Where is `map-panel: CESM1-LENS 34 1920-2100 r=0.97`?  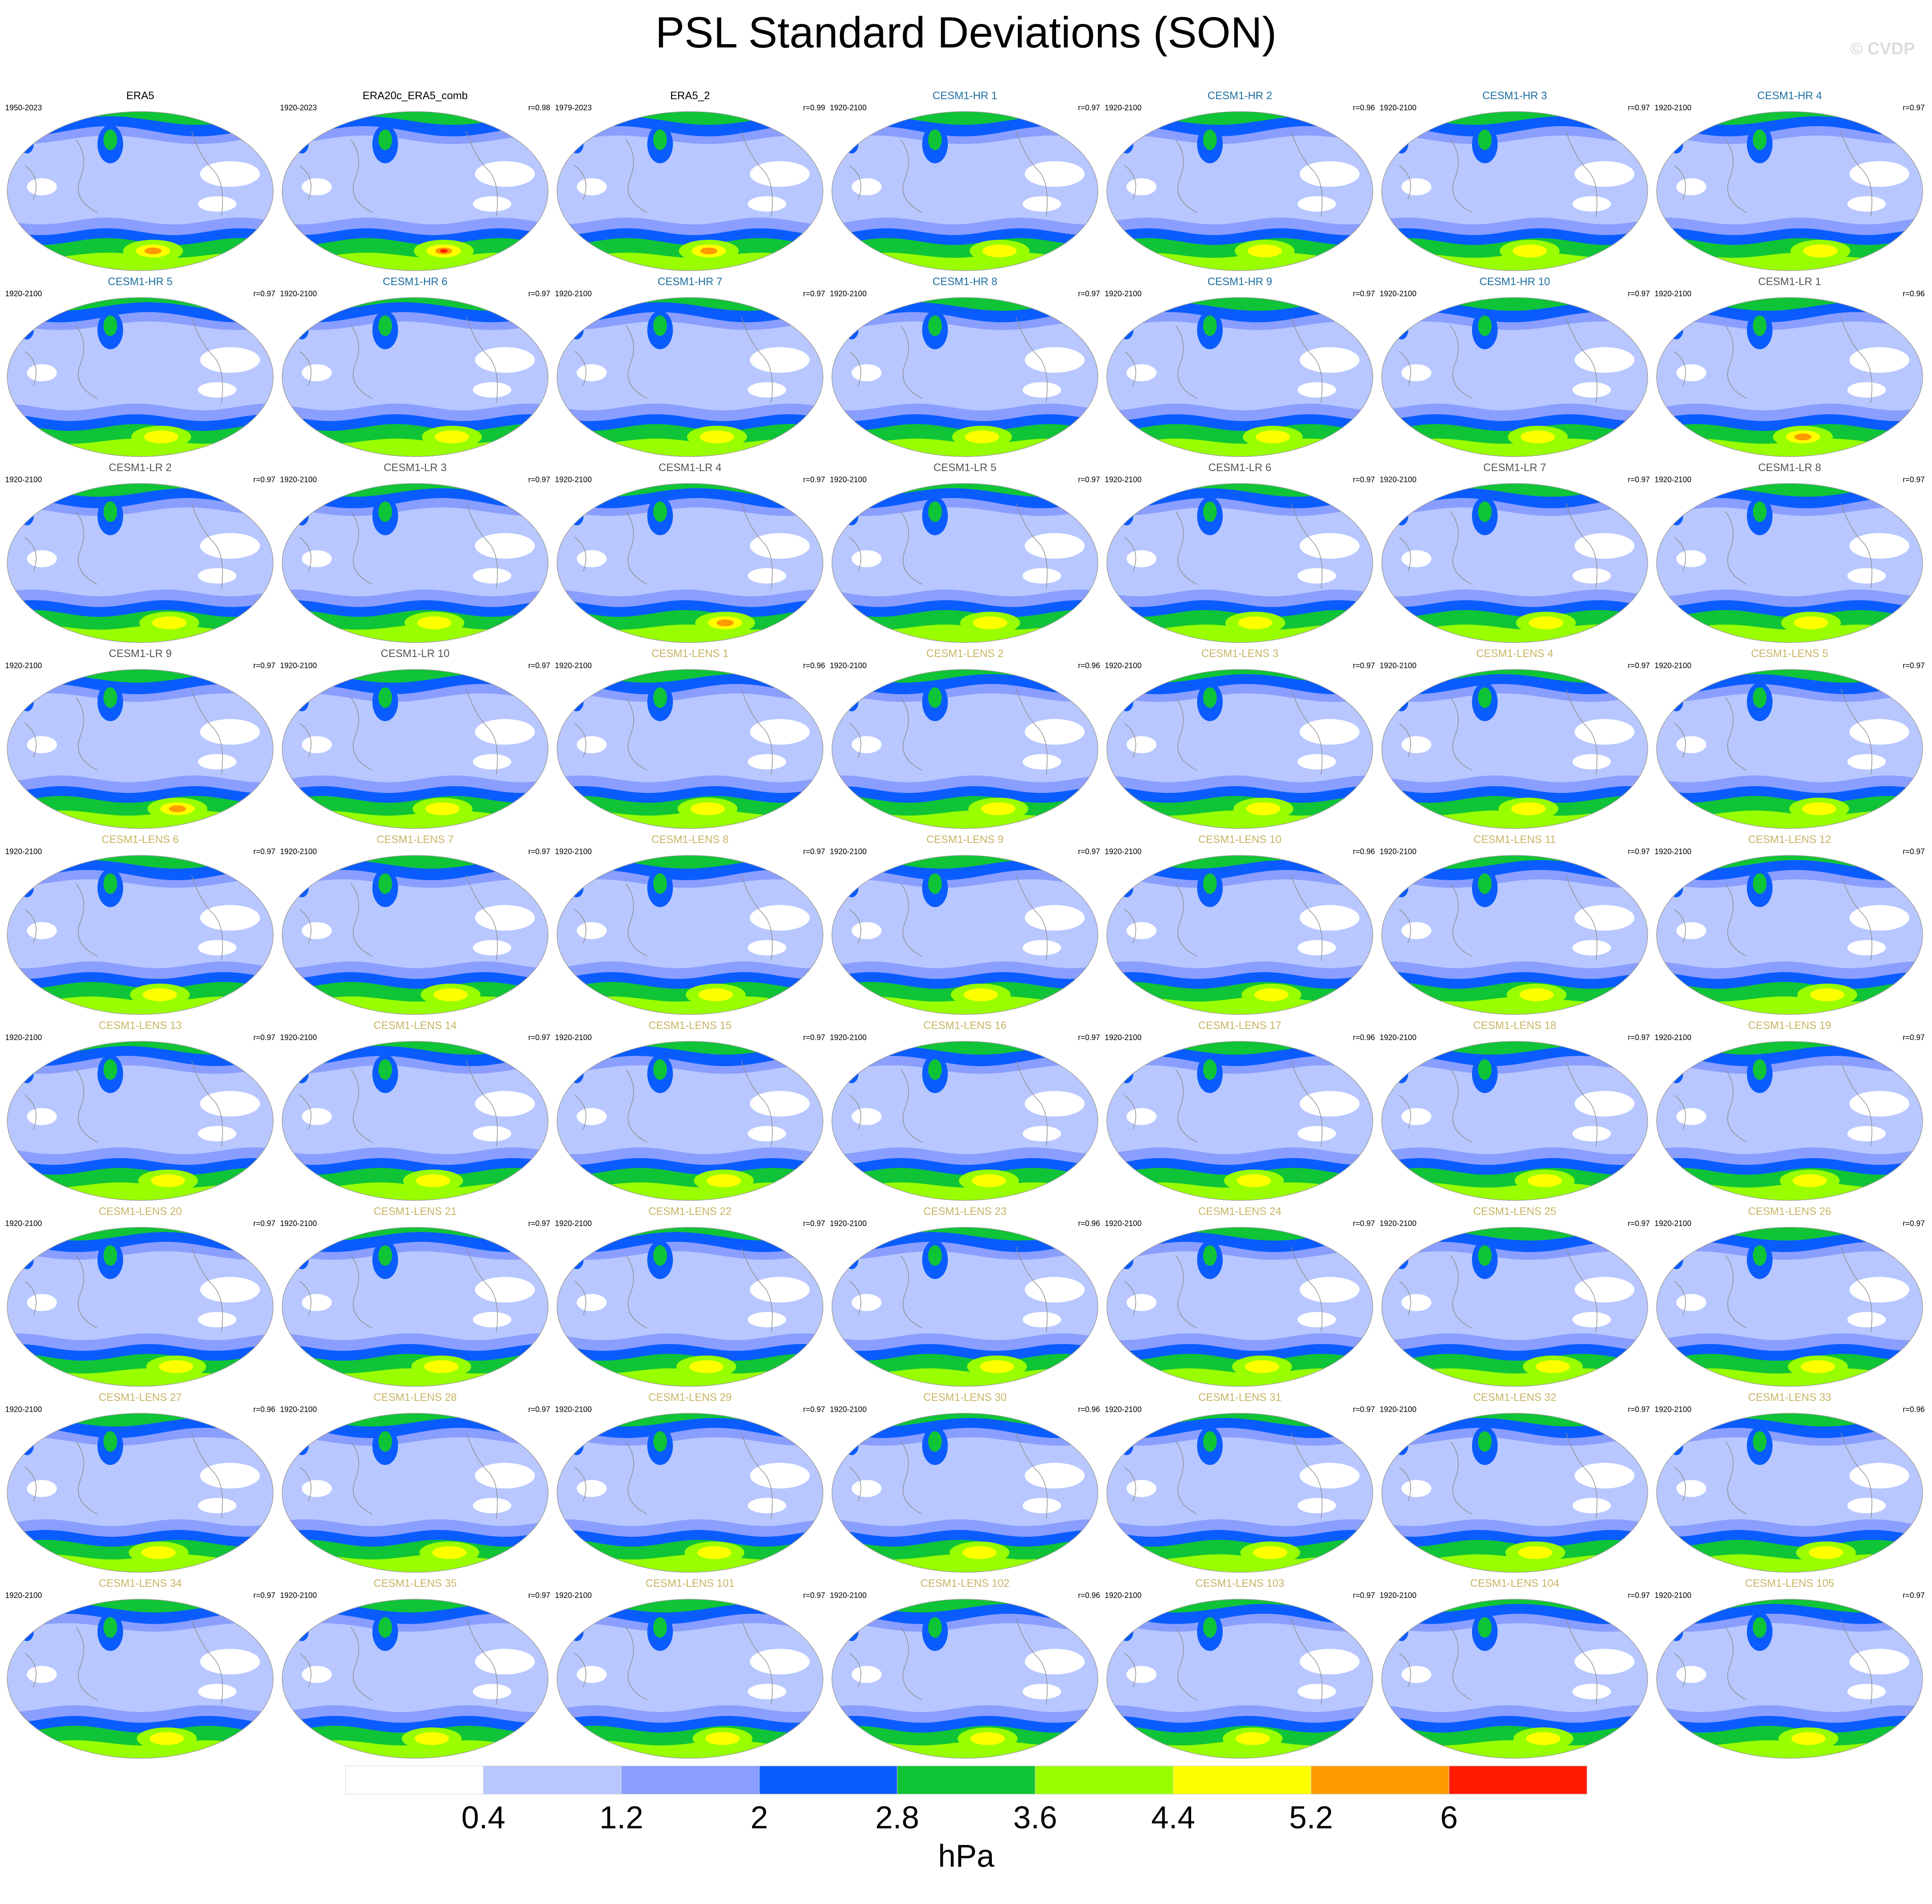
map-panel: CESM1-LENS 34 1920-2100 r=0.97 is located at coordinates (140, 1669).